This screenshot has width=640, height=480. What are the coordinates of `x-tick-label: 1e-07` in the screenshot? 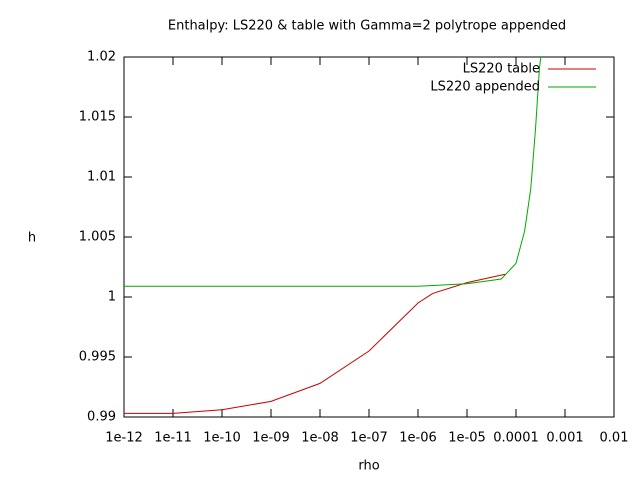 It's located at (369, 438).